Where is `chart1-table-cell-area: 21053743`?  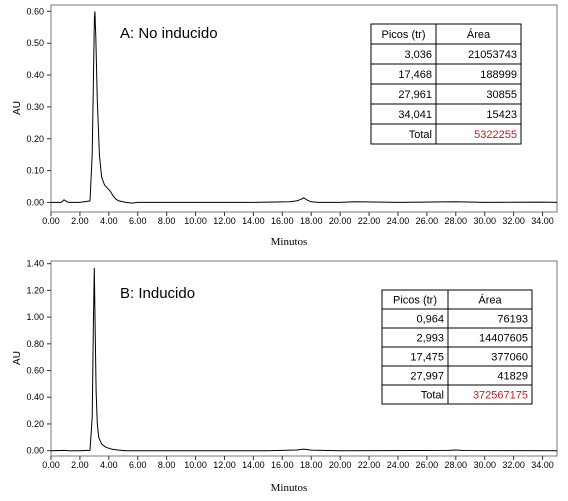 chart1-table-cell-area: 21053743 is located at coordinates (492, 55).